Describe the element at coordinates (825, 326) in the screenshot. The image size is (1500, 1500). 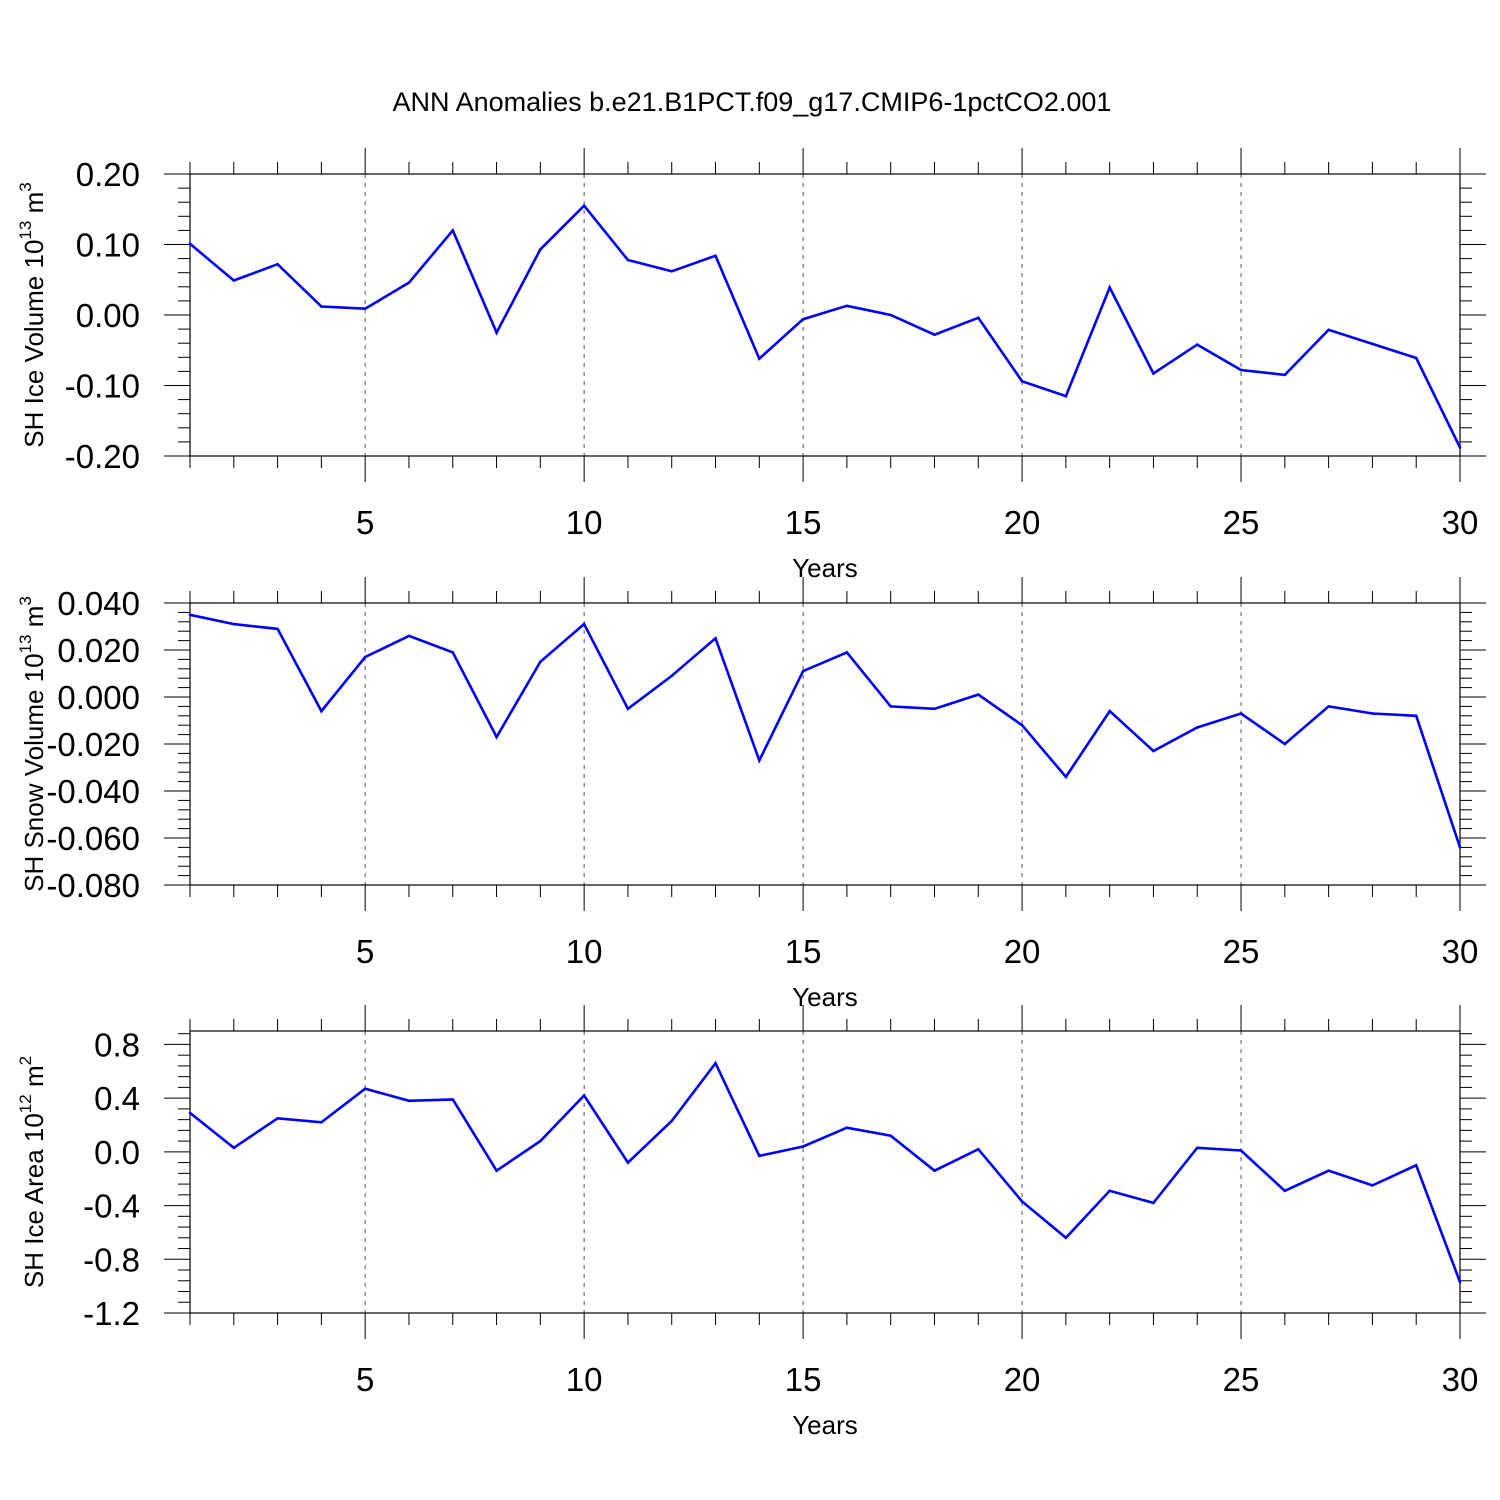
I see `series-line-sh-ice-volume` at that location.